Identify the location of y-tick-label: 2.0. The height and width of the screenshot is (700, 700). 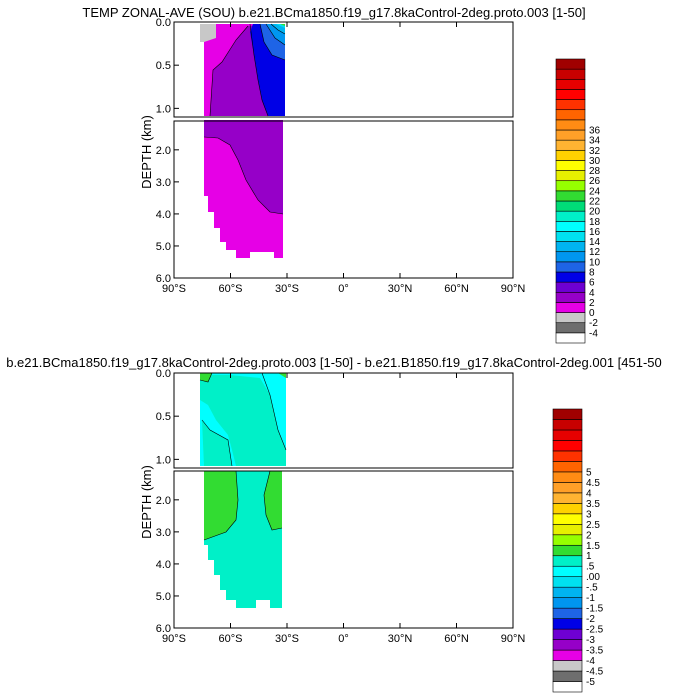
(163, 151).